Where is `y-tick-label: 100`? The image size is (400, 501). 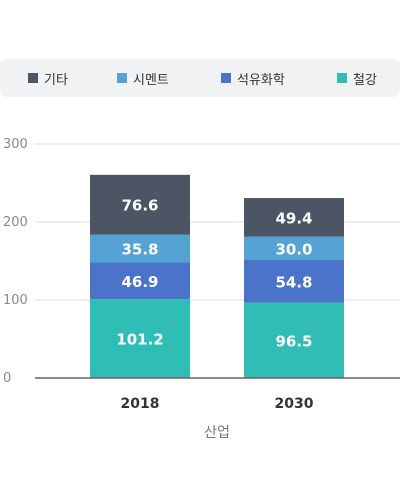
y-tick-label: 100 is located at coordinates (15, 300).